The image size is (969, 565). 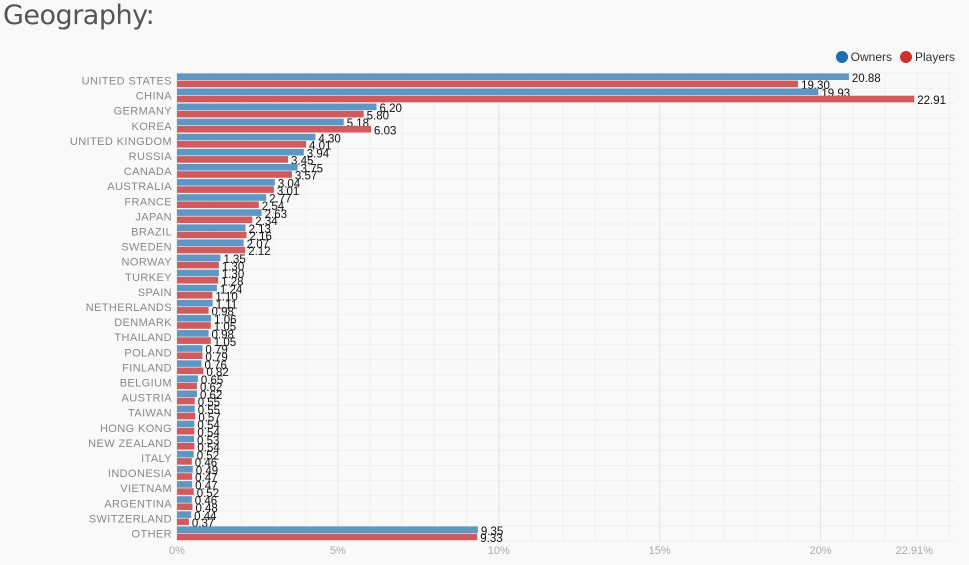 I want to click on value-label-owners: 0.53, so click(x=208, y=441).